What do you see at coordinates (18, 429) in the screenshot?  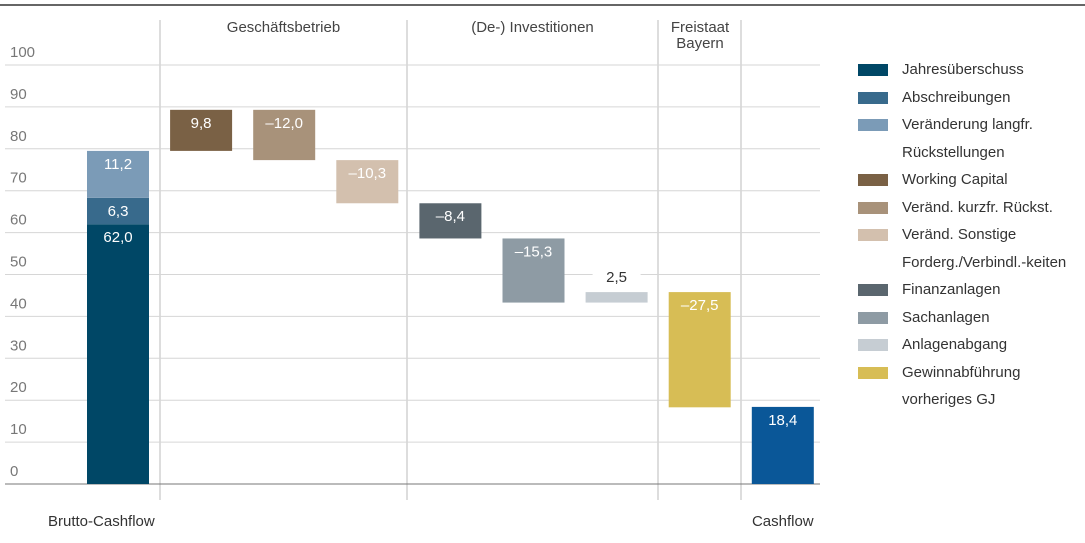 I see `y-tick-label: 10` at bounding box center [18, 429].